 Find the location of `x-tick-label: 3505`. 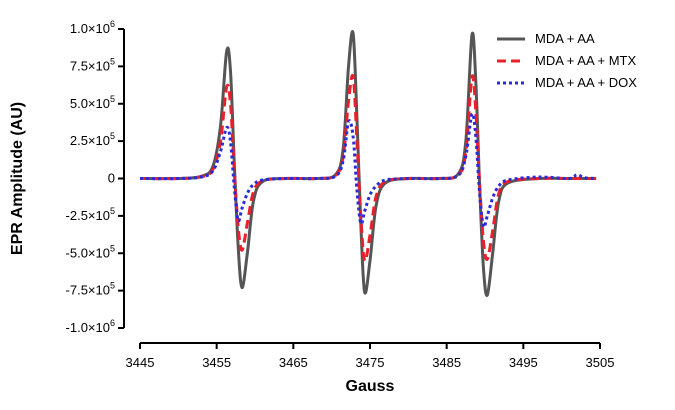

x-tick-label: 3505 is located at coordinates (600, 362).